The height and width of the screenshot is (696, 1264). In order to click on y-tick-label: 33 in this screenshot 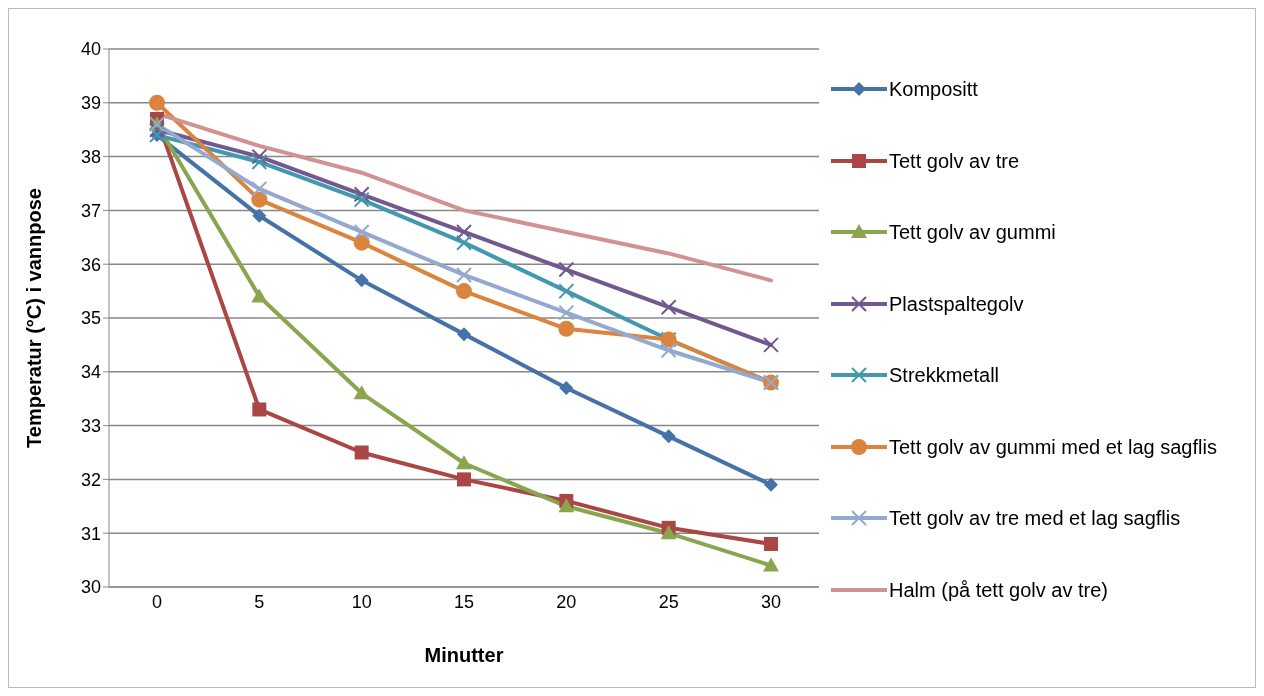, I will do `click(90, 425)`.